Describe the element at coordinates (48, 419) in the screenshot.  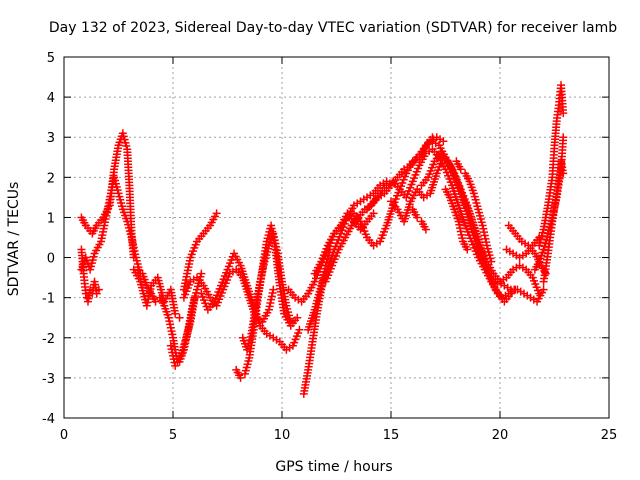
I see `y-tick-label: -4` at that location.